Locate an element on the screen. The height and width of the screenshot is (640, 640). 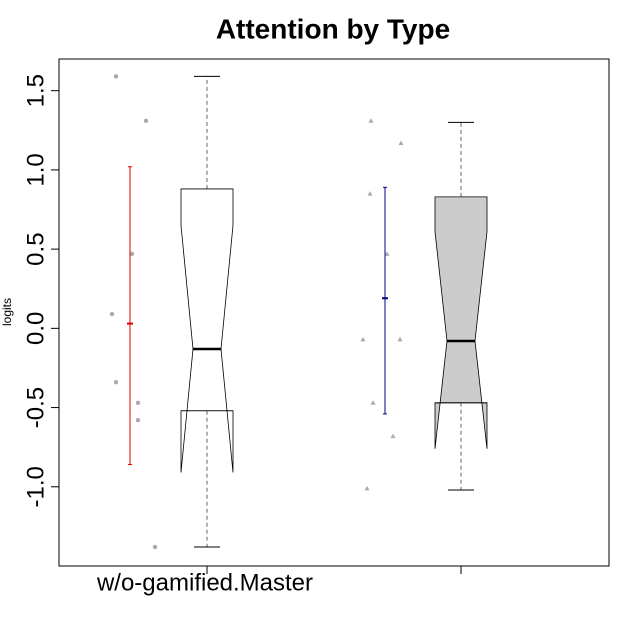
y-tick-label: 0.5 is located at coordinates (35, 248).